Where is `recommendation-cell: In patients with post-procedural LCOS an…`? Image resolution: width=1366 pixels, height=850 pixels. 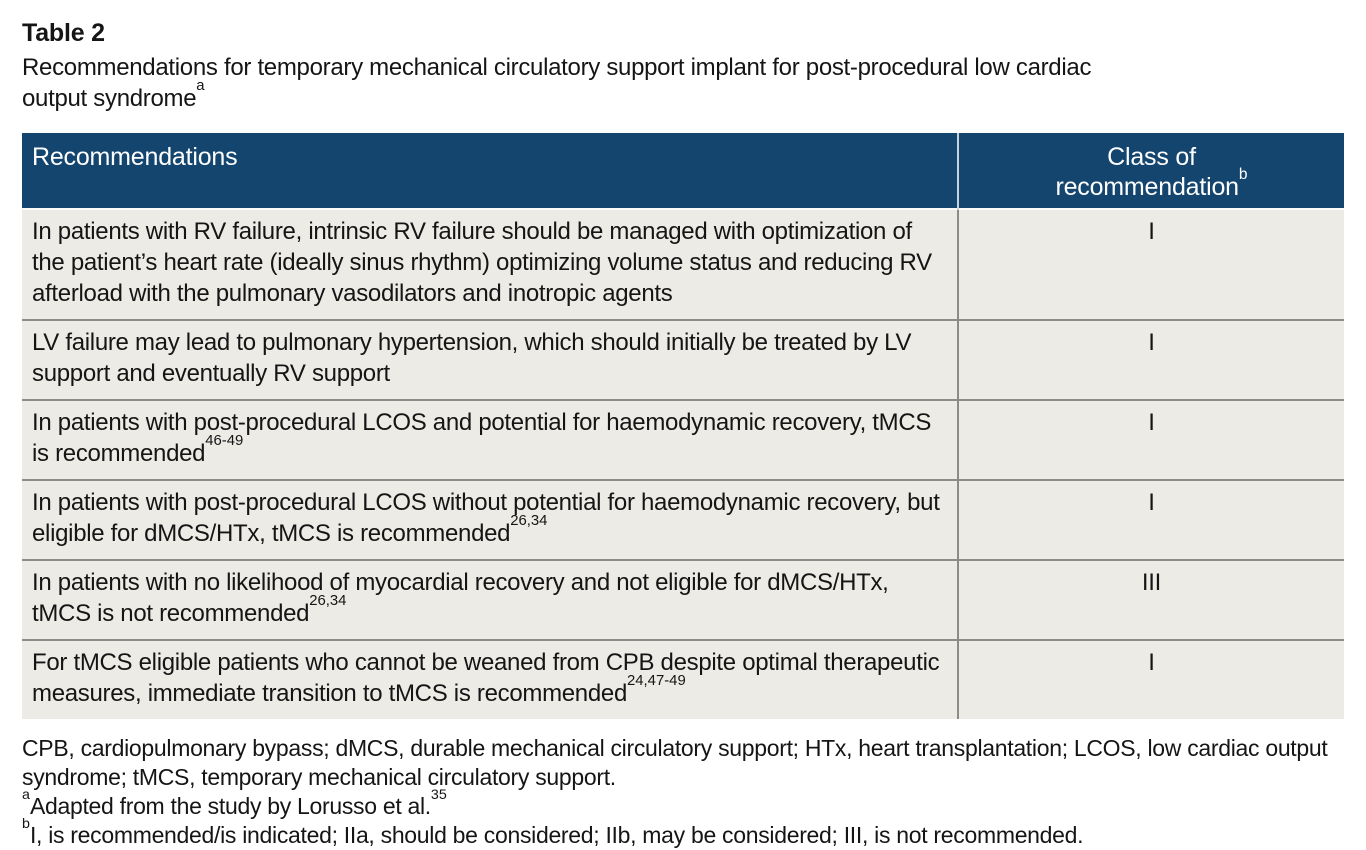 recommendation-cell: In patients with post-procedural LCOS an… is located at coordinates (490, 439).